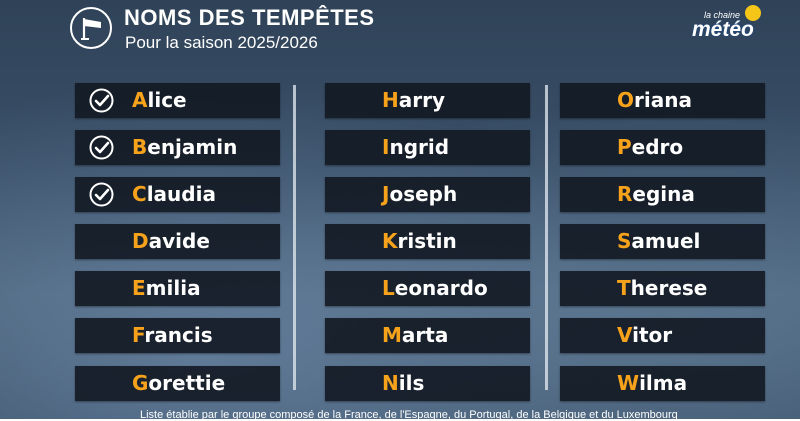 The width and height of the screenshot is (800, 421). I want to click on storm-name-row: Claudia, so click(177, 194).